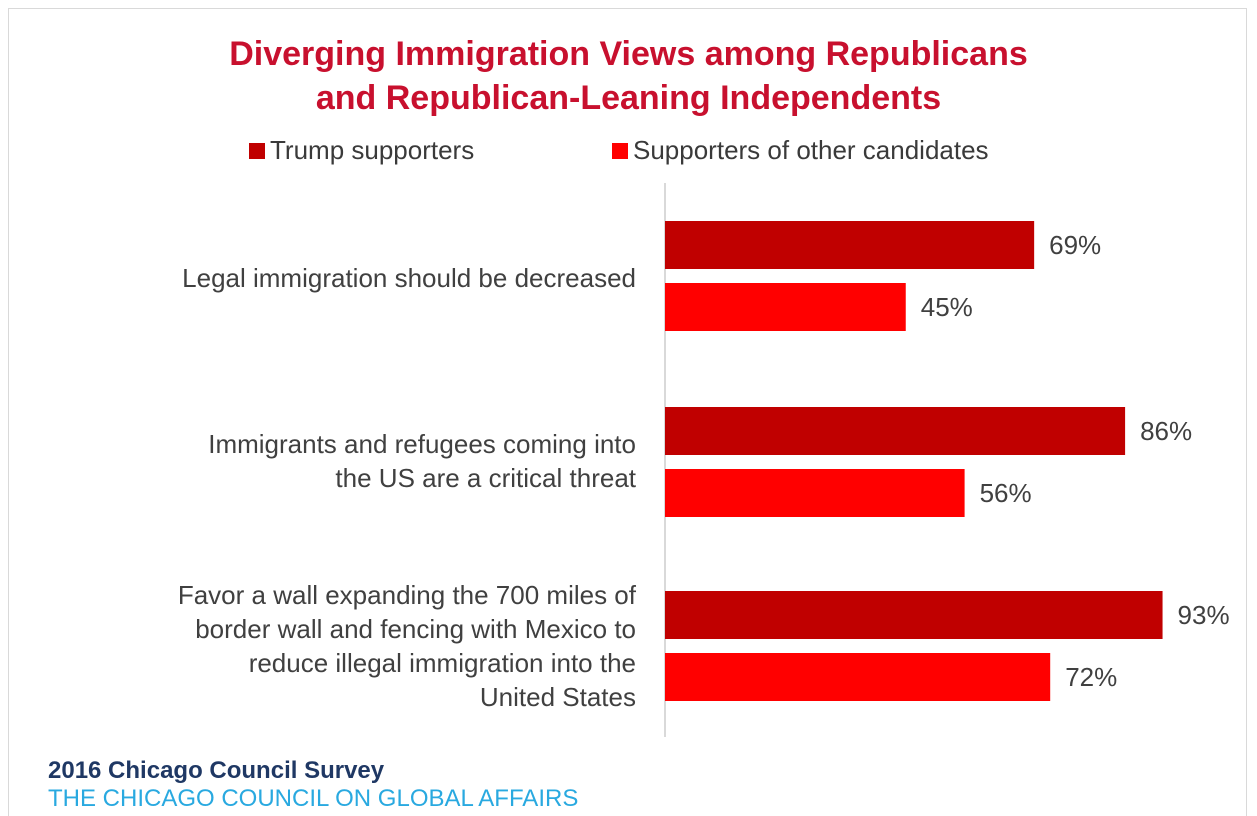 The width and height of the screenshot is (1257, 816). I want to click on category-label-line: the US are a critical threat, so click(485, 478).